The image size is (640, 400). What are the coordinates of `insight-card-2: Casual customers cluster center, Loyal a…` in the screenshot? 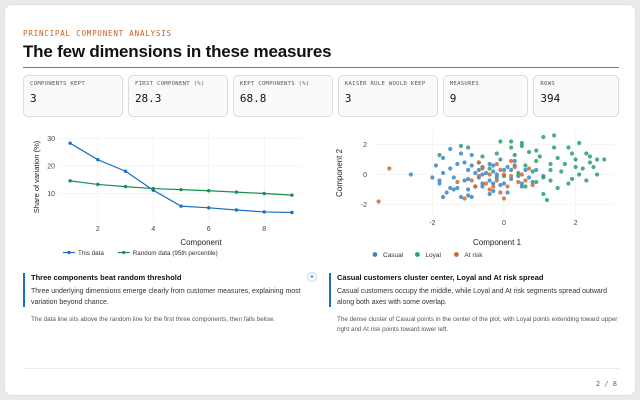 It's located at (474, 303).